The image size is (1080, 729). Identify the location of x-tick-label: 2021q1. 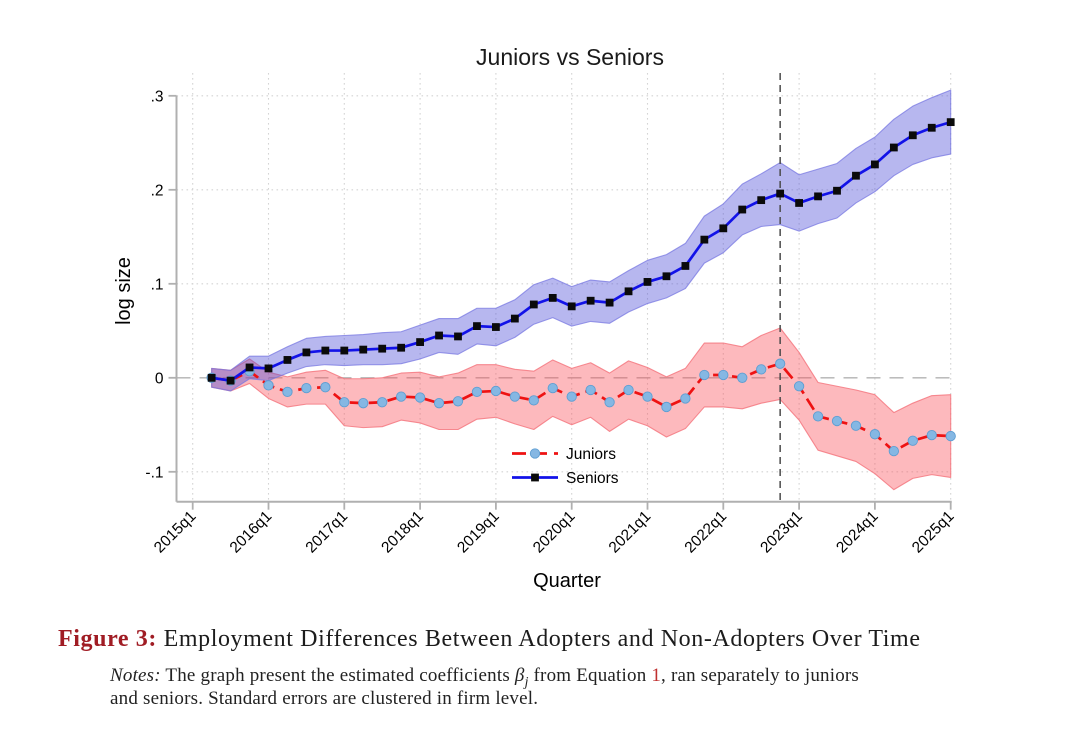
(630, 532).